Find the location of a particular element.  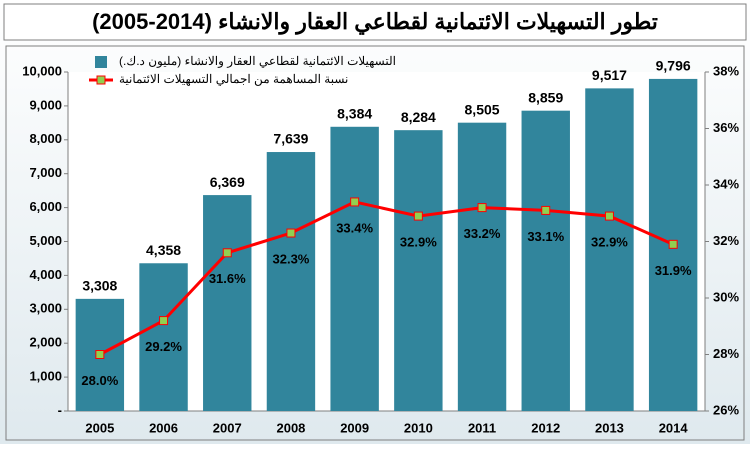

x-tick-label: 2007 is located at coordinates (227, 427).